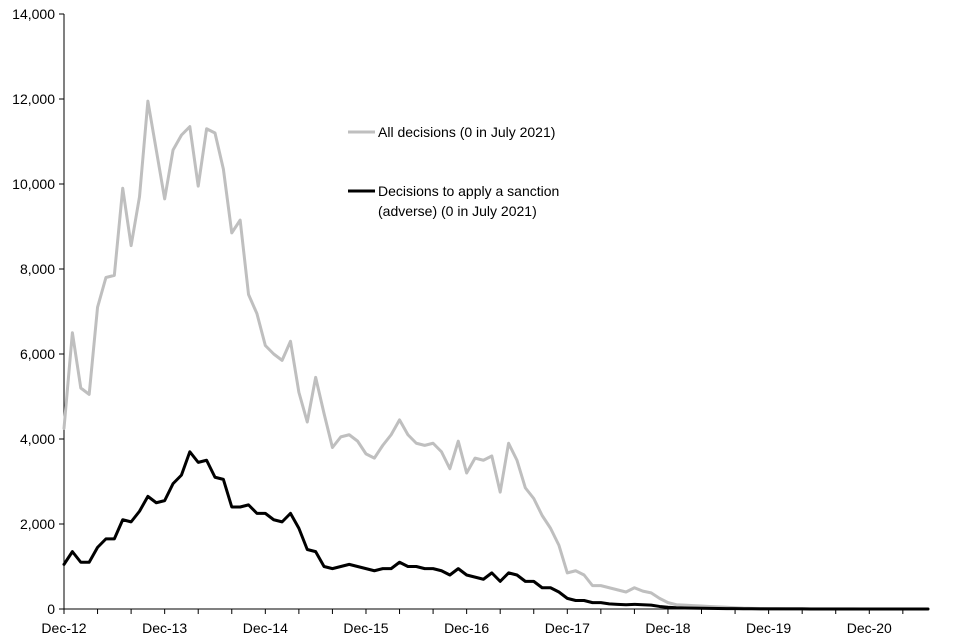 This screenshot has height=640, width=960. Describe the element at coordinates (869, 628) in the screenshot. I see `x-tick-label: Dec-20` at that location.